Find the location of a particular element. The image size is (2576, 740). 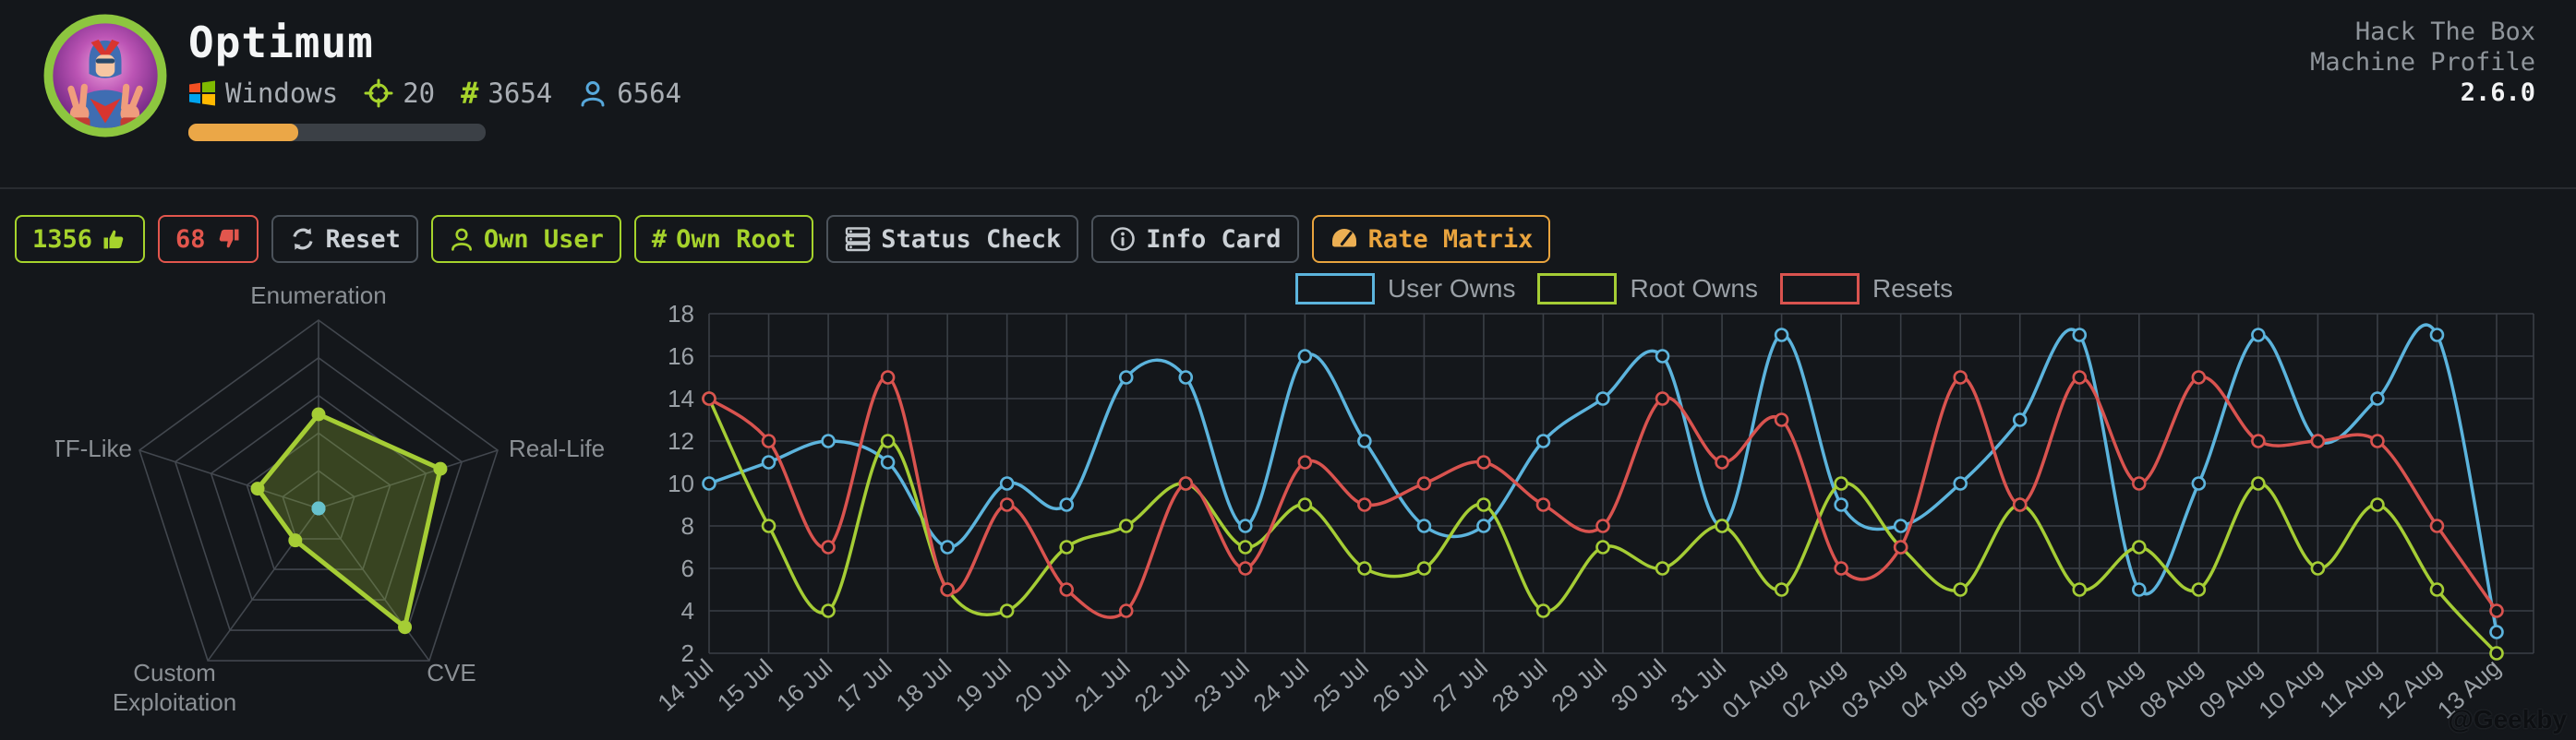

svg-text: 4 is located at coordinates (687, 611).